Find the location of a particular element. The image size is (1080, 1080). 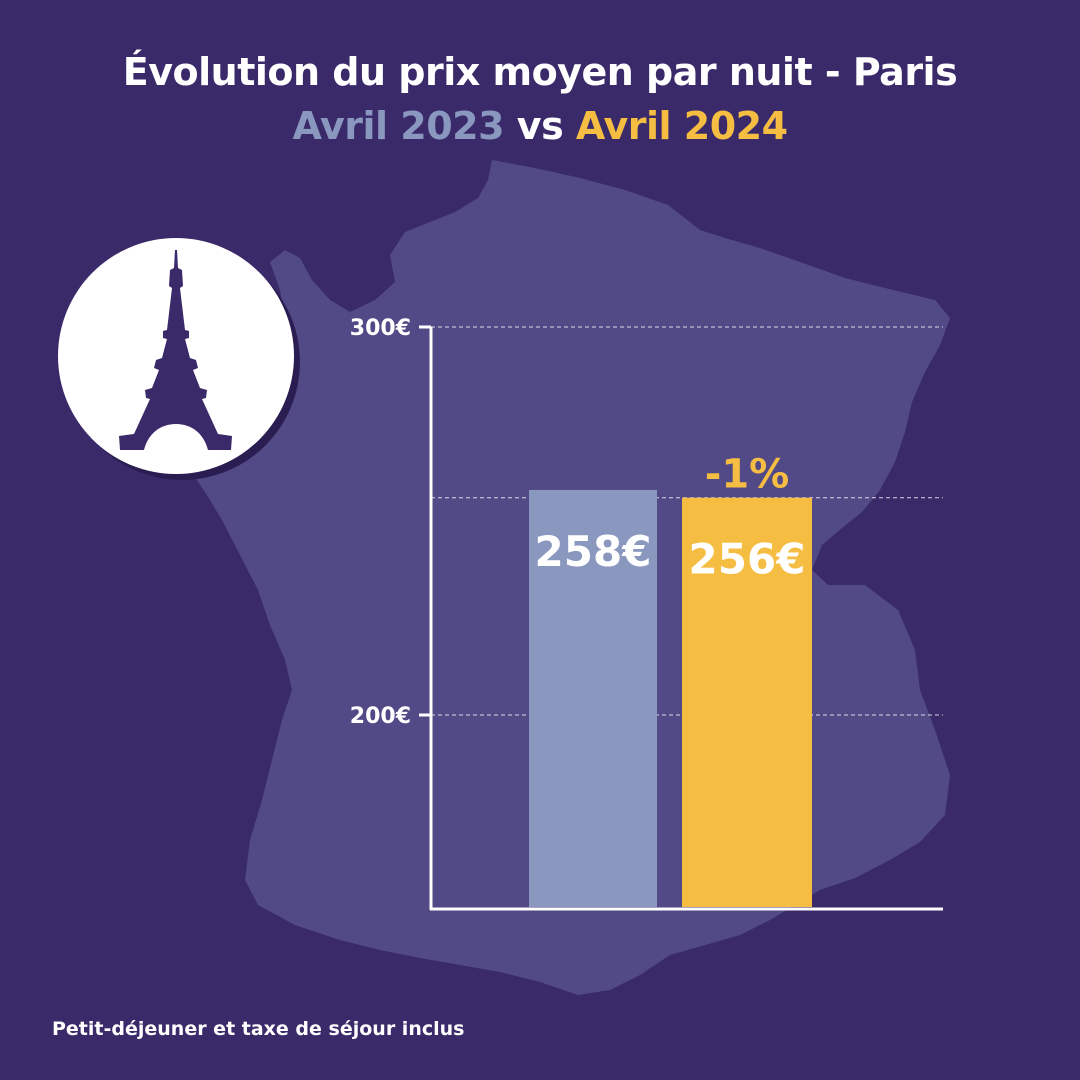

change-label: -1% is located at coordinates (747, 475).